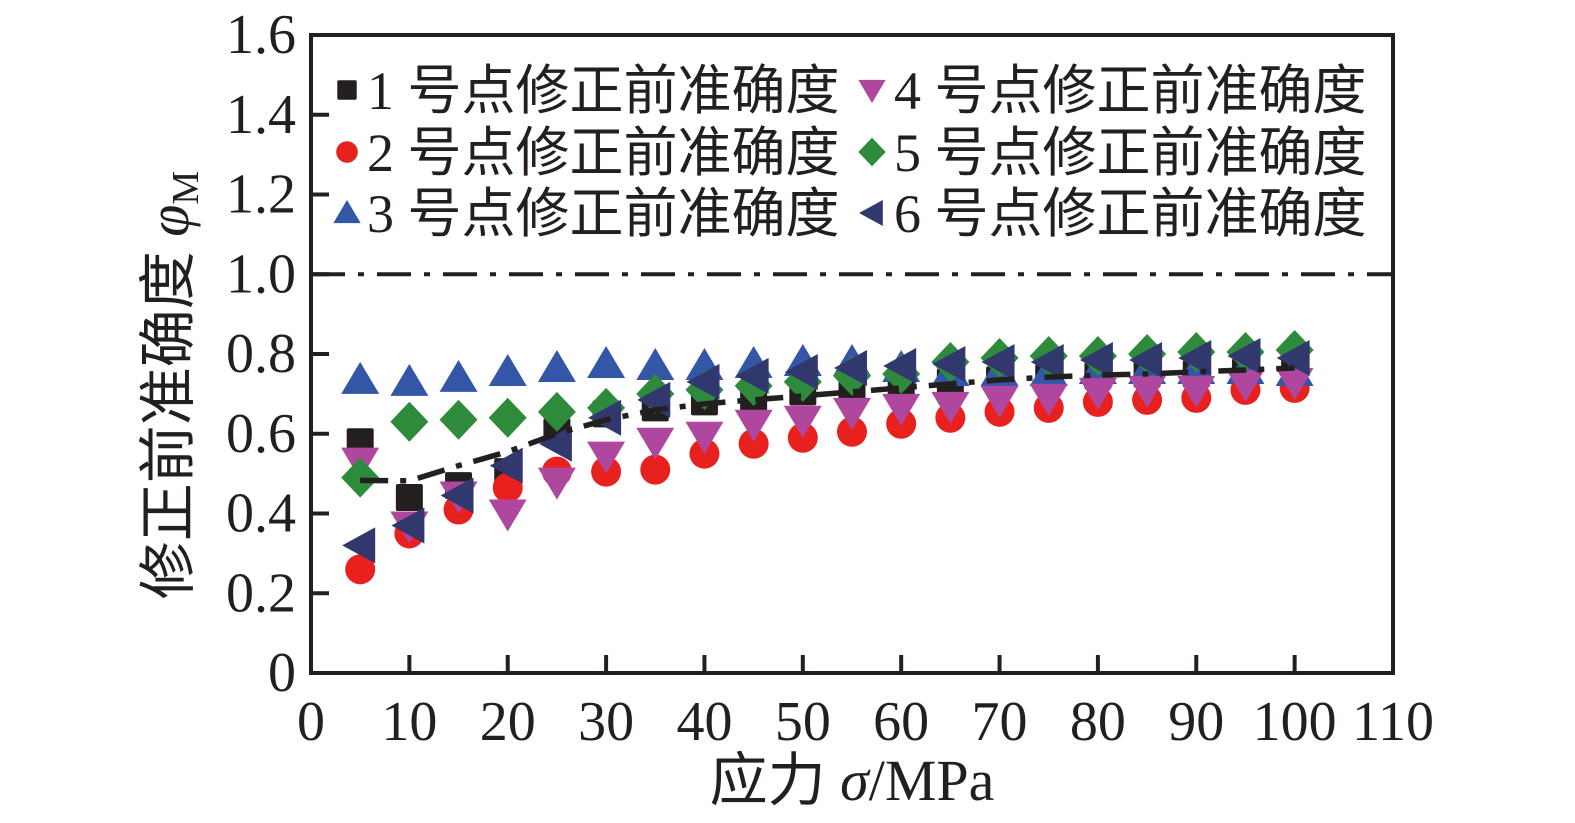 This screenshot has width=1575, height=823. I want to click on x-tick-label: 100, so click(1295, 722).